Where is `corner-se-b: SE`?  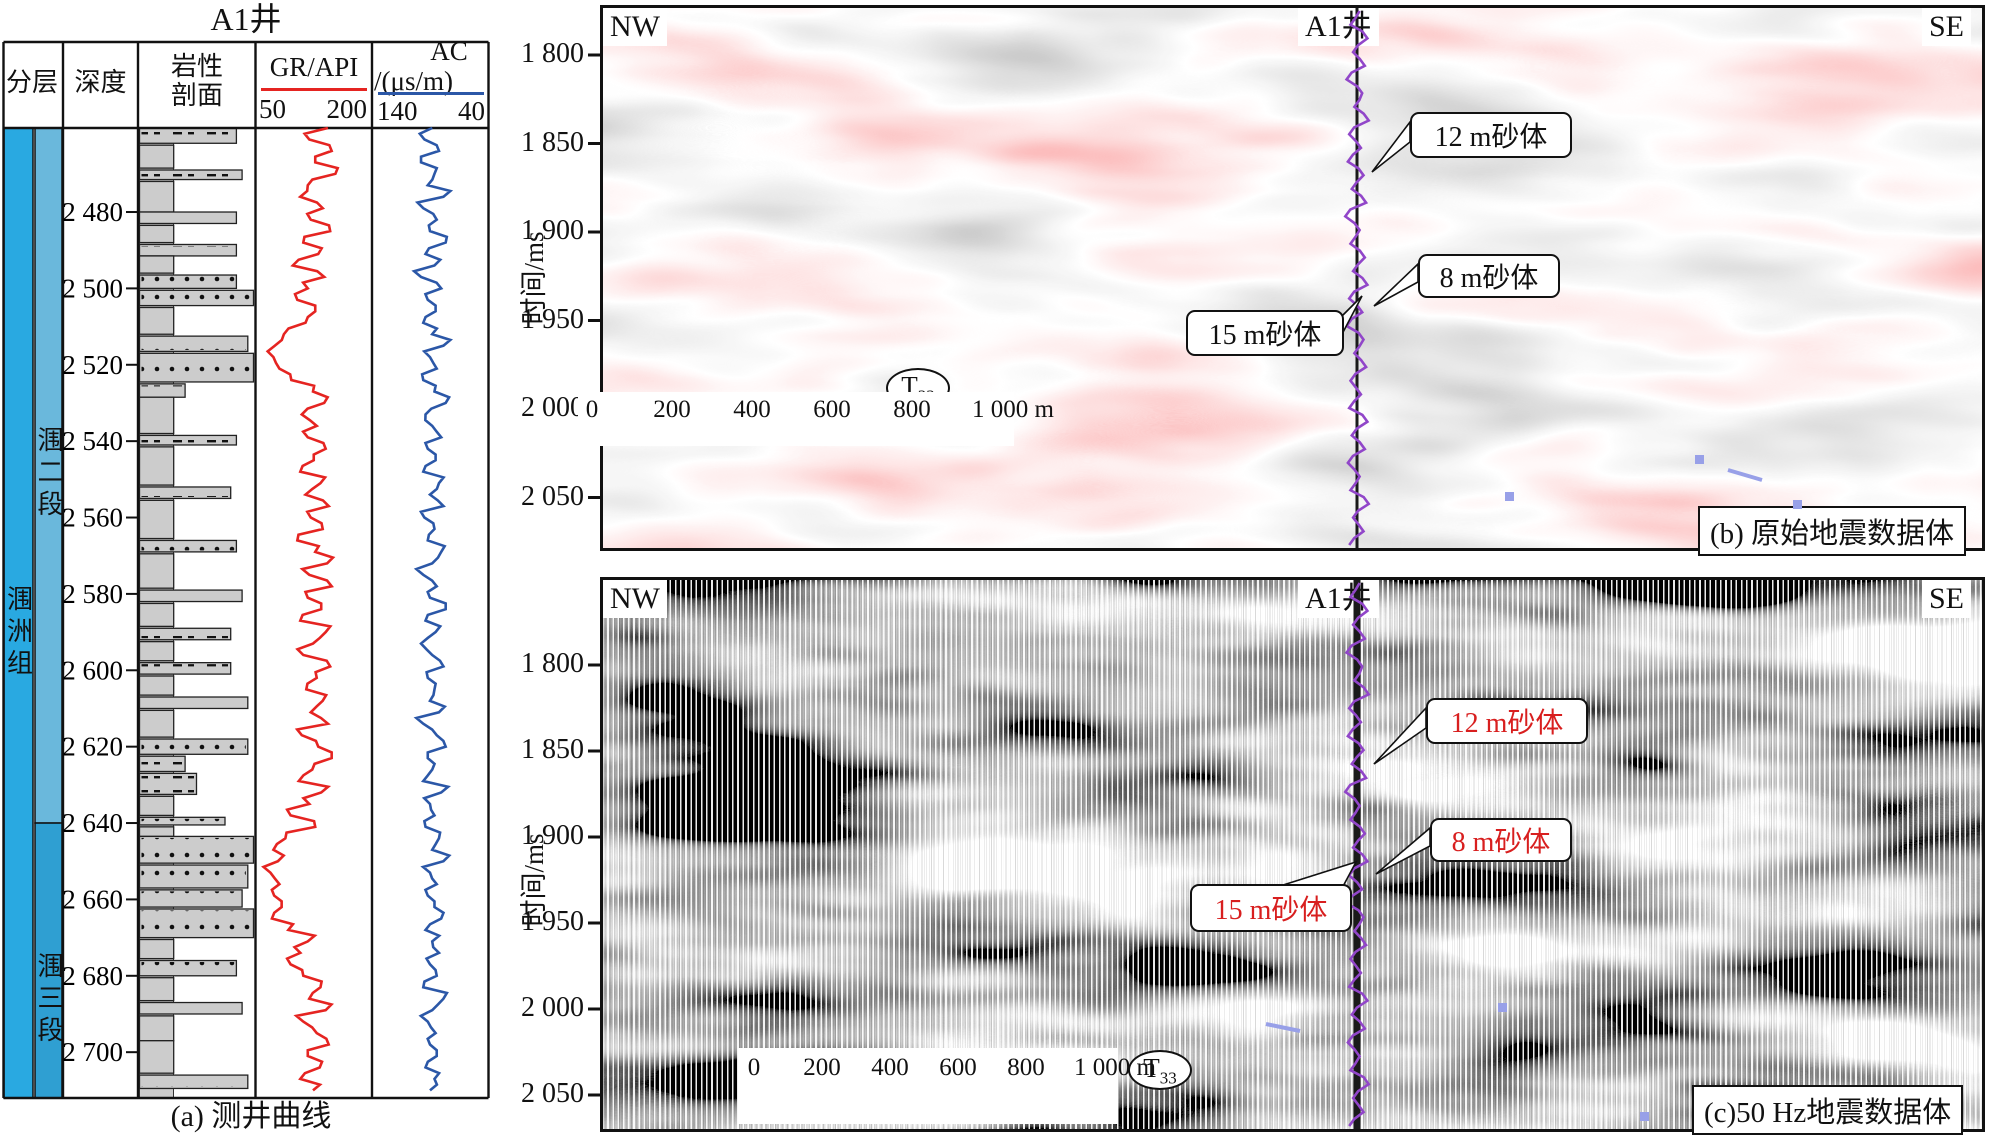
corner-se-b: SE is located at coordinates (1947, 27).